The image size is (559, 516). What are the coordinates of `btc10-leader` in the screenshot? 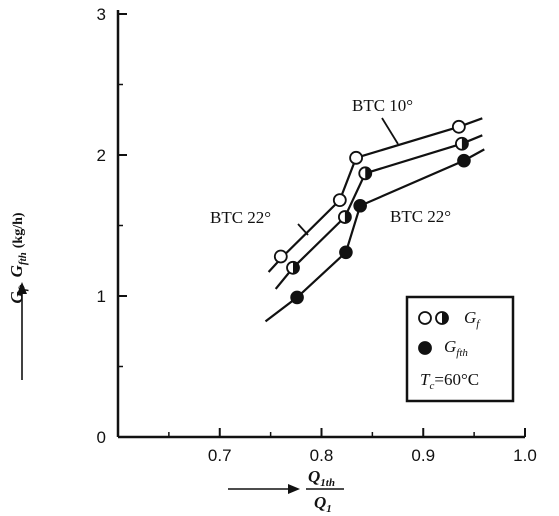 It's located at (390, 131).